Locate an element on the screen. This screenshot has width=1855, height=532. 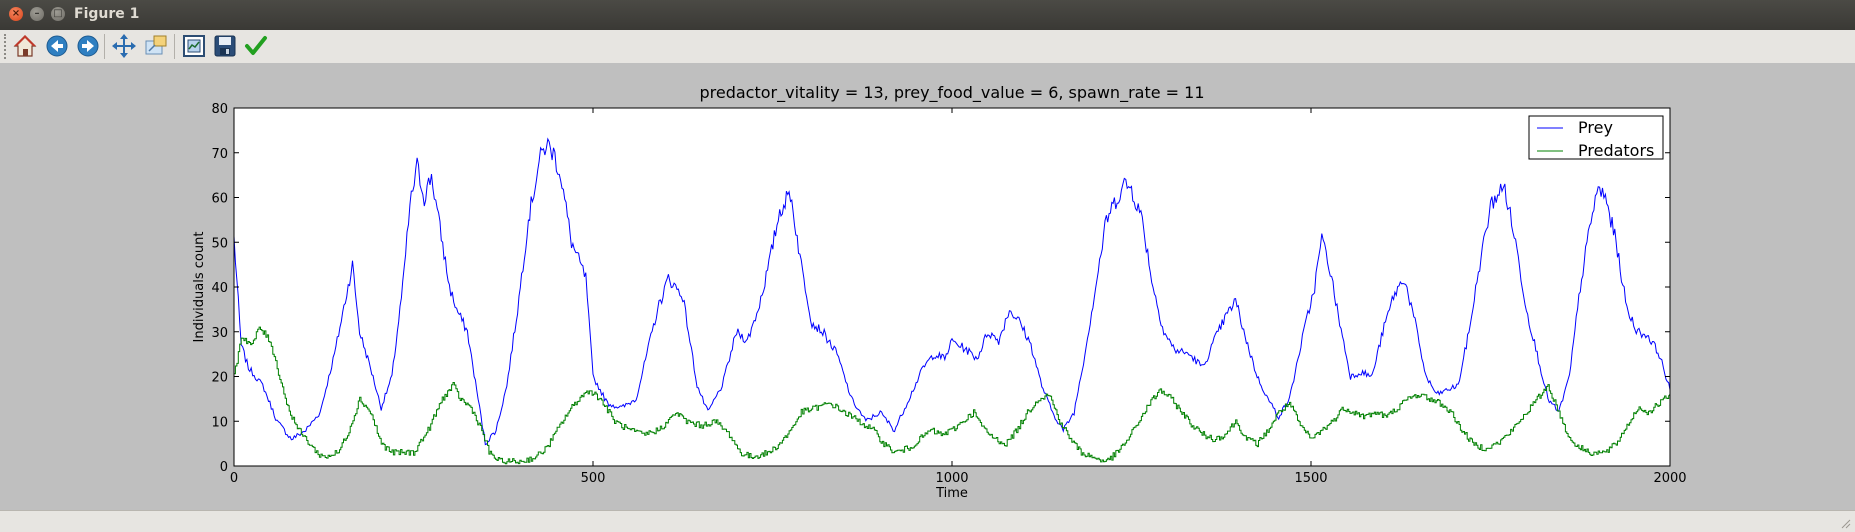
zoom-icon is located at coordinates (156, 45).